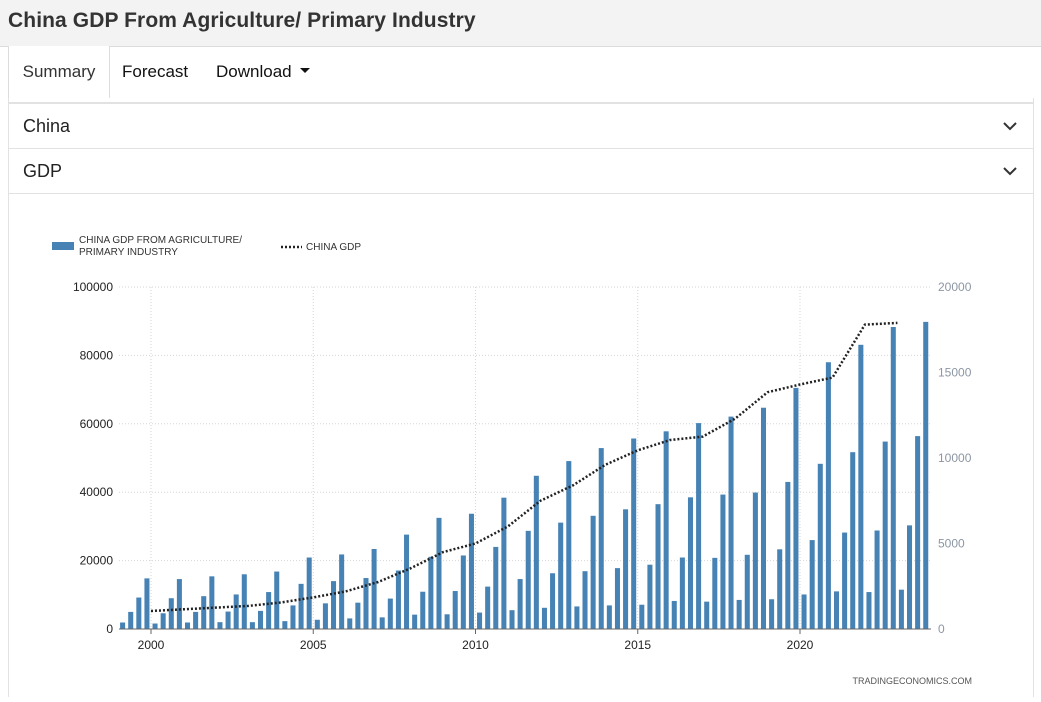 Image resolution: width=1041 pixels, height=702 pixels. Describe the element at coordinates (43, 171) in the screenshot. I see `indicator-accordion-label: GDP` at that location.